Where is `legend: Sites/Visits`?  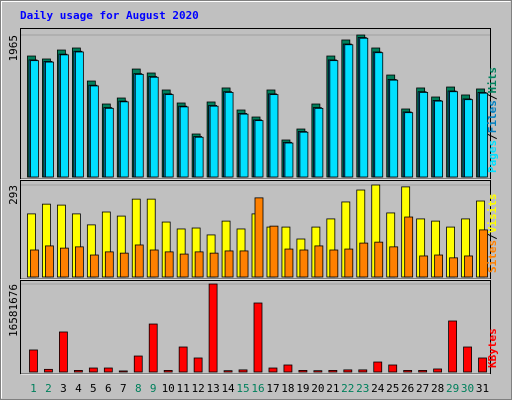 legend: Sites/Visits is located at coordinates (492, 234).